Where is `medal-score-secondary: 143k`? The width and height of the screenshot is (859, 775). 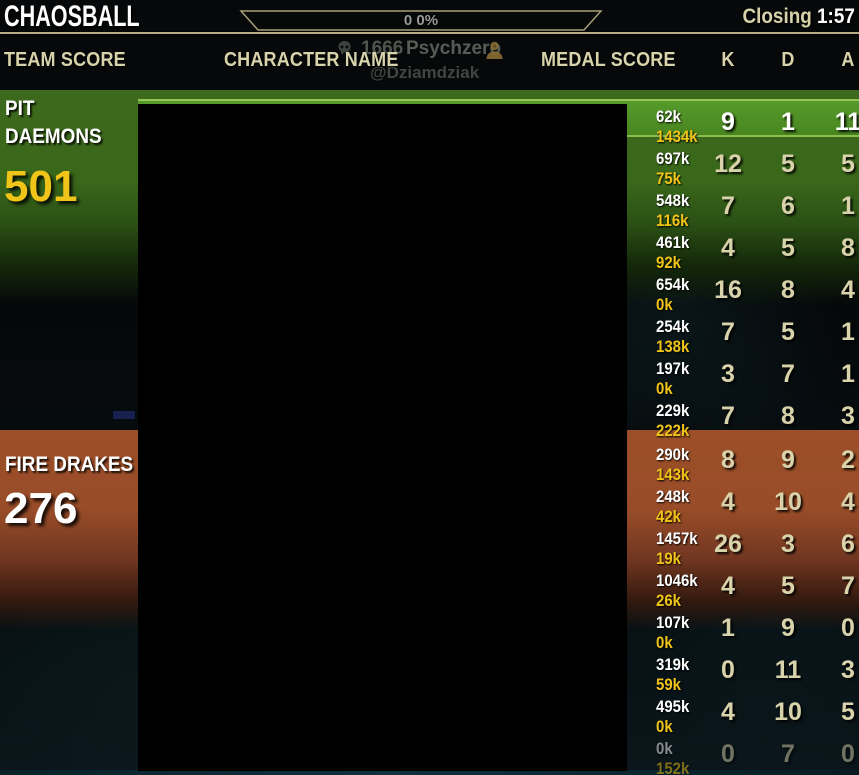 medal-score-secondary: 143k is located at coordinates (673, 474).